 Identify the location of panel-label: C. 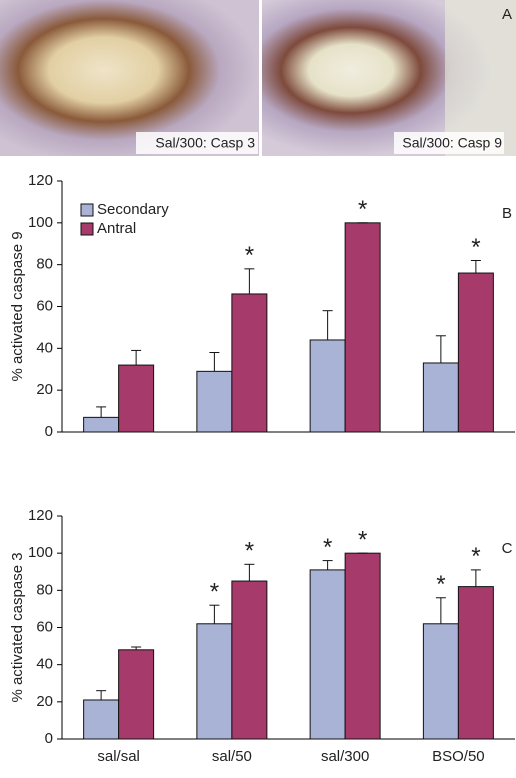
(507, 548).